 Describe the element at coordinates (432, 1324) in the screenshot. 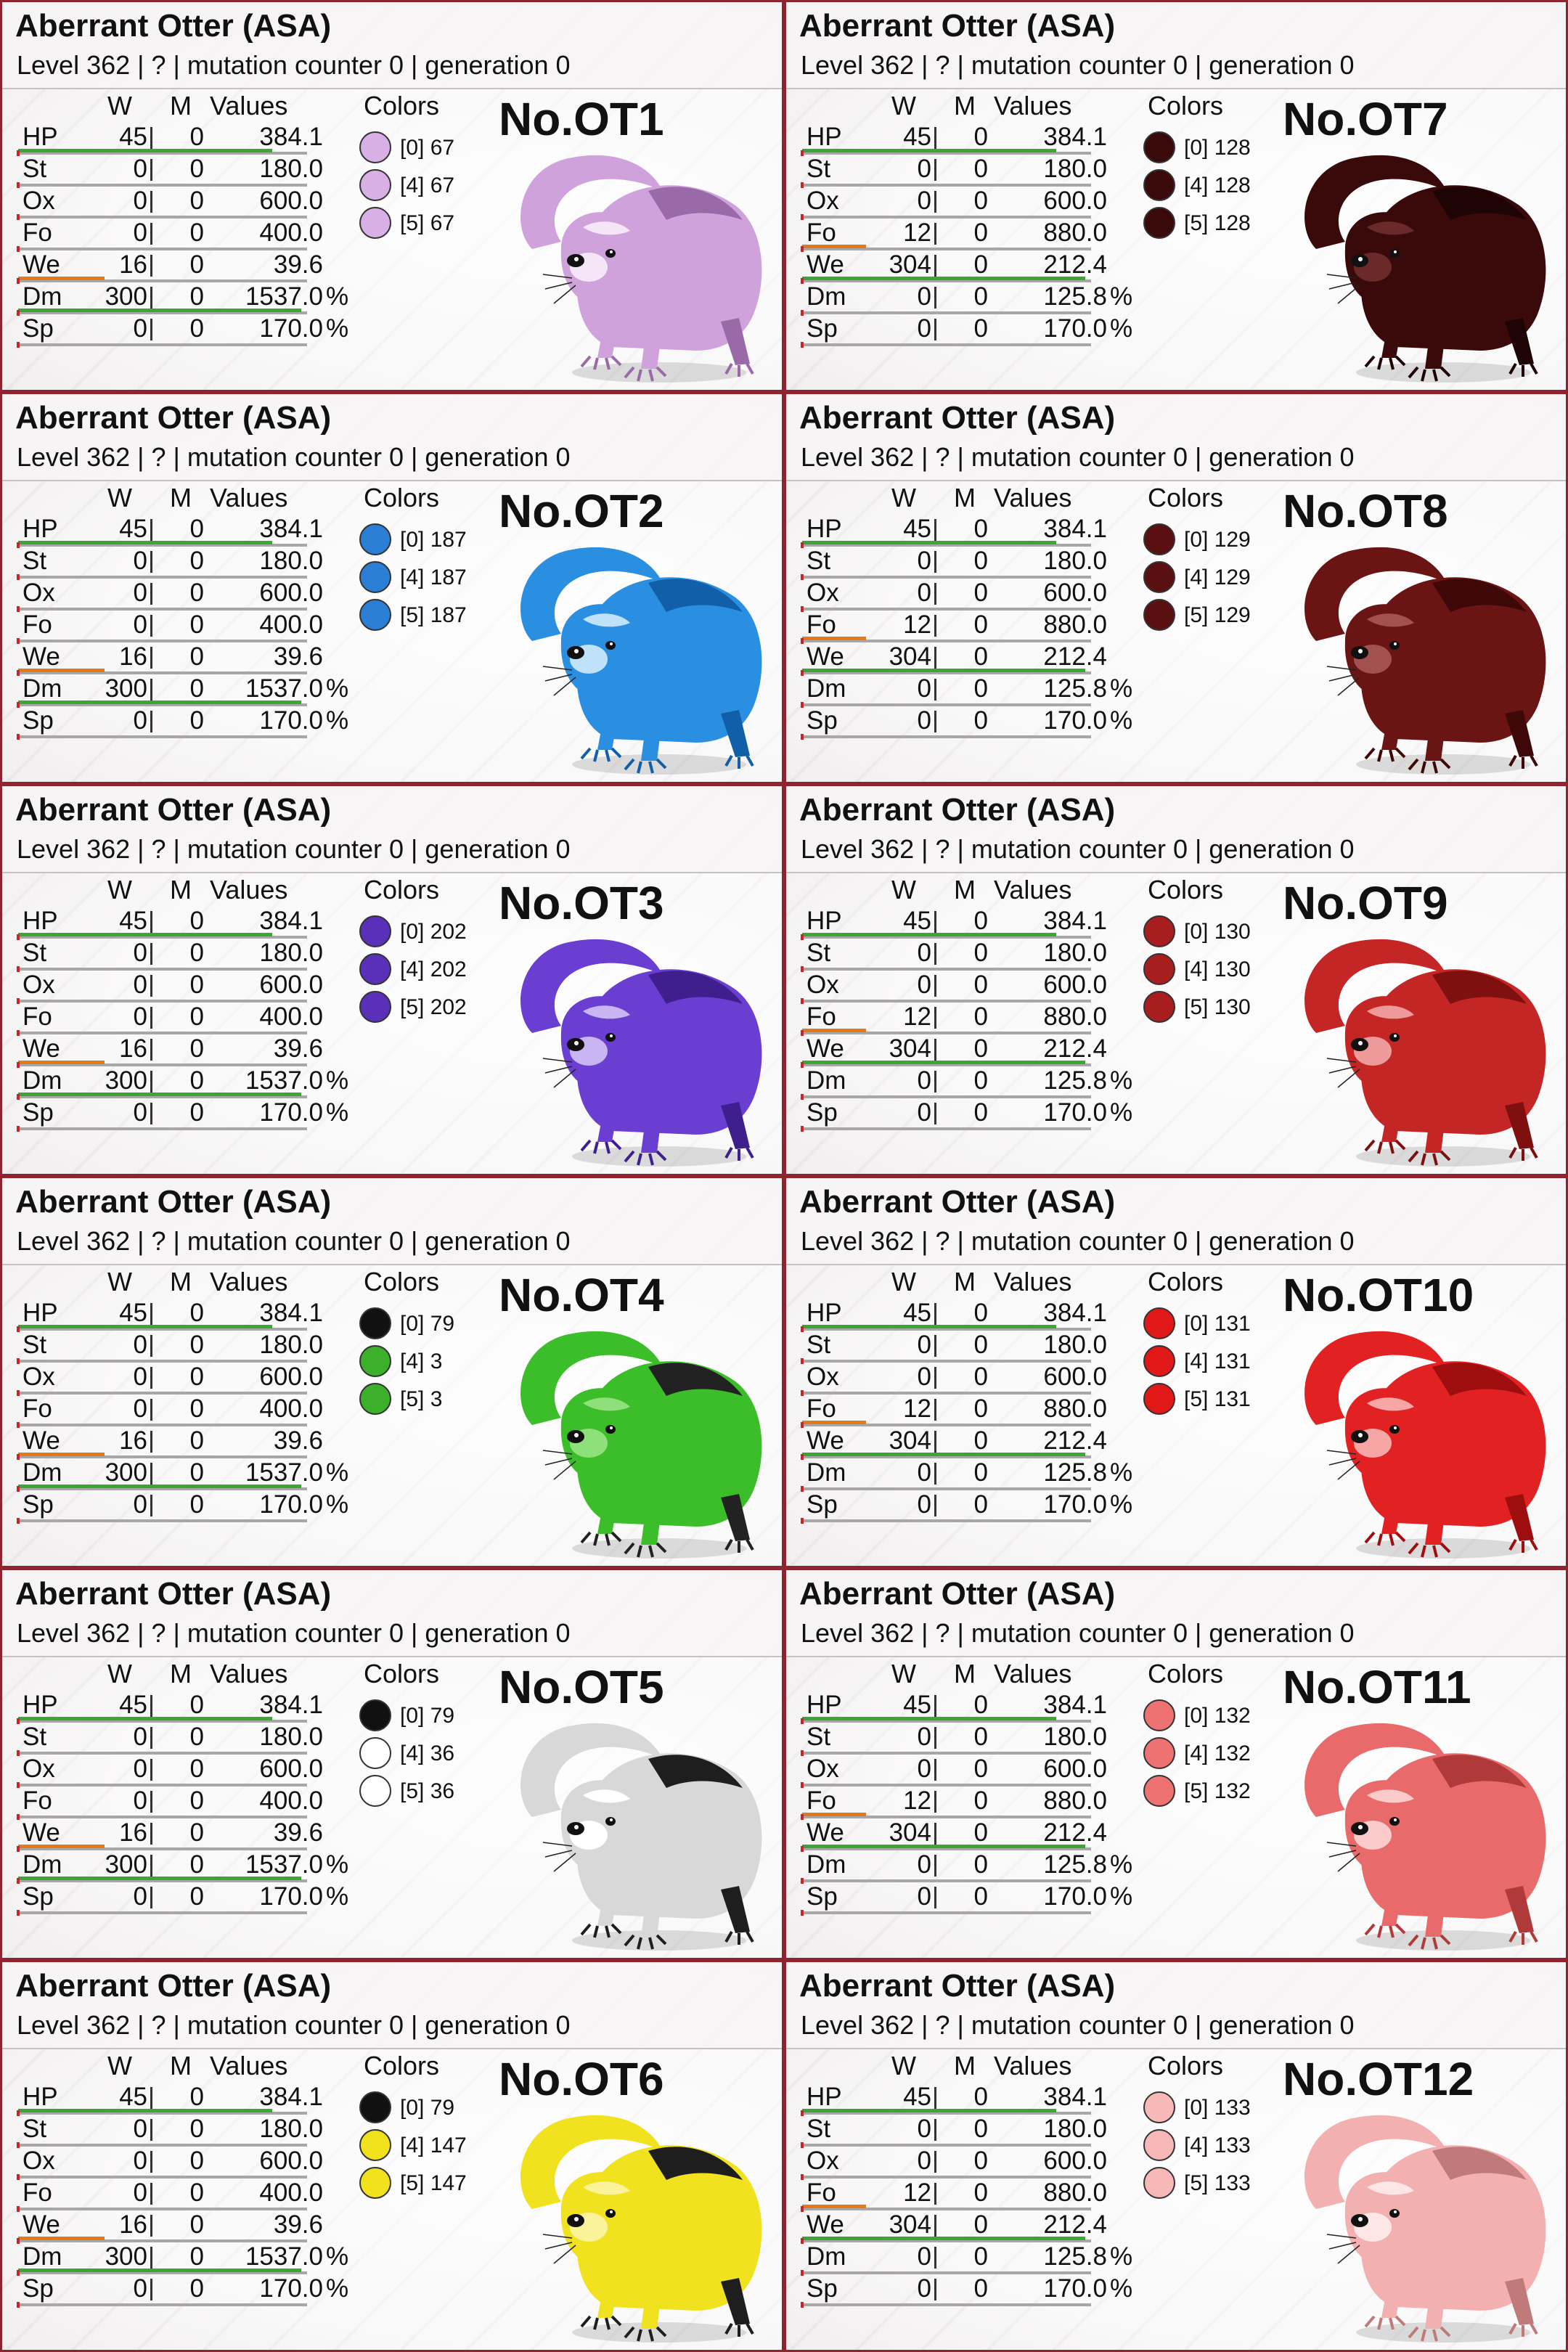

I see `color-region-0: [0] 79` at that location.